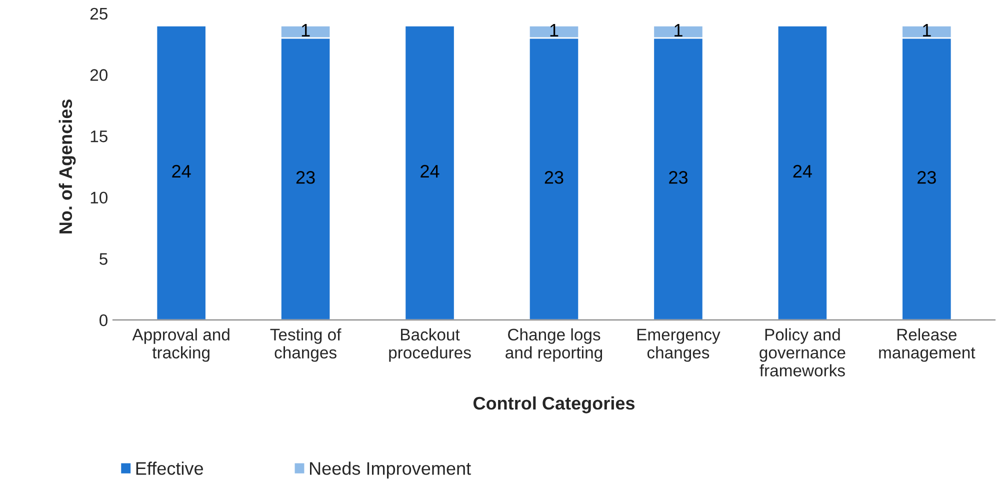 This screenshot has width=1000, height=479. Describe the element at coordinates (104, 259) in the screenshot. I see `y-tick-label: 5` at that location.